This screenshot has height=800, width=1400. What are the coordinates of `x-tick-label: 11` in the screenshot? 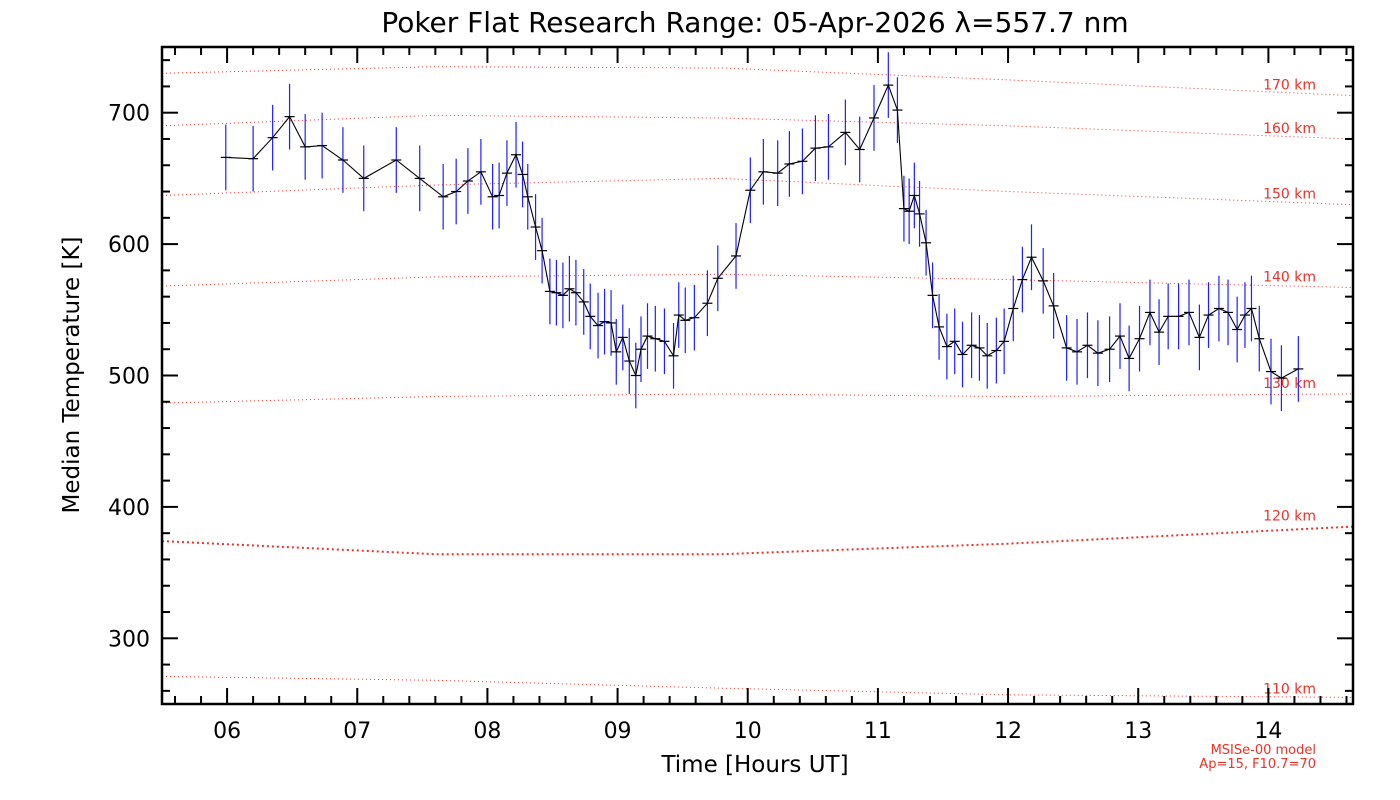 It's located at (878, 731).